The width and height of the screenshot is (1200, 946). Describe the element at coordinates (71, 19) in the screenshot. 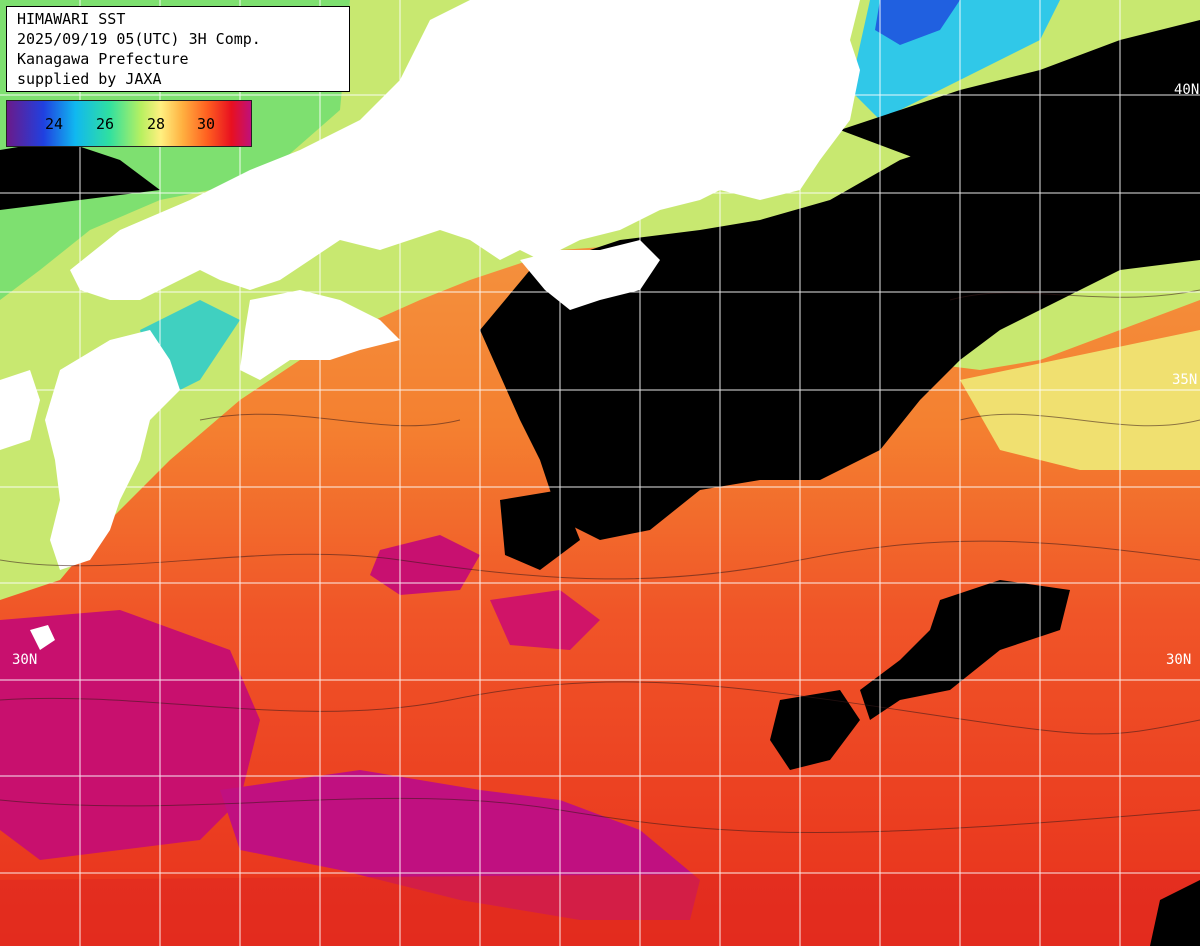

I see `title-line-product: HIMAWARI SST` at that location.